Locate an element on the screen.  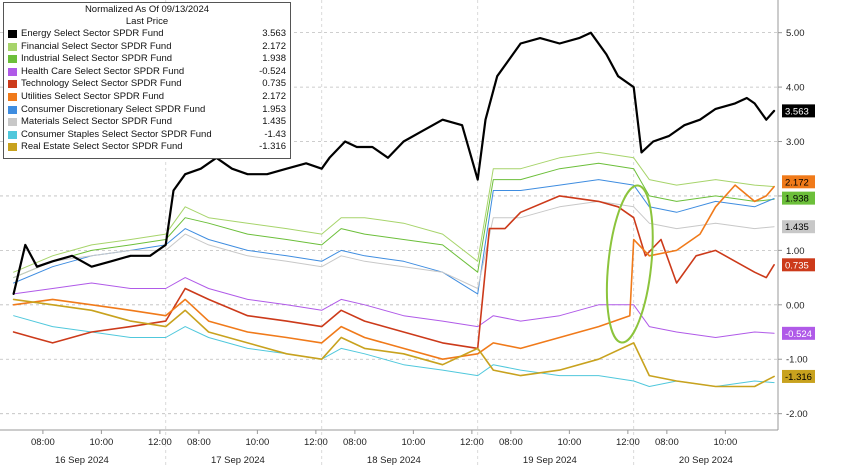
value-tag-label: -0.524 is located at coordinates (798, 334).